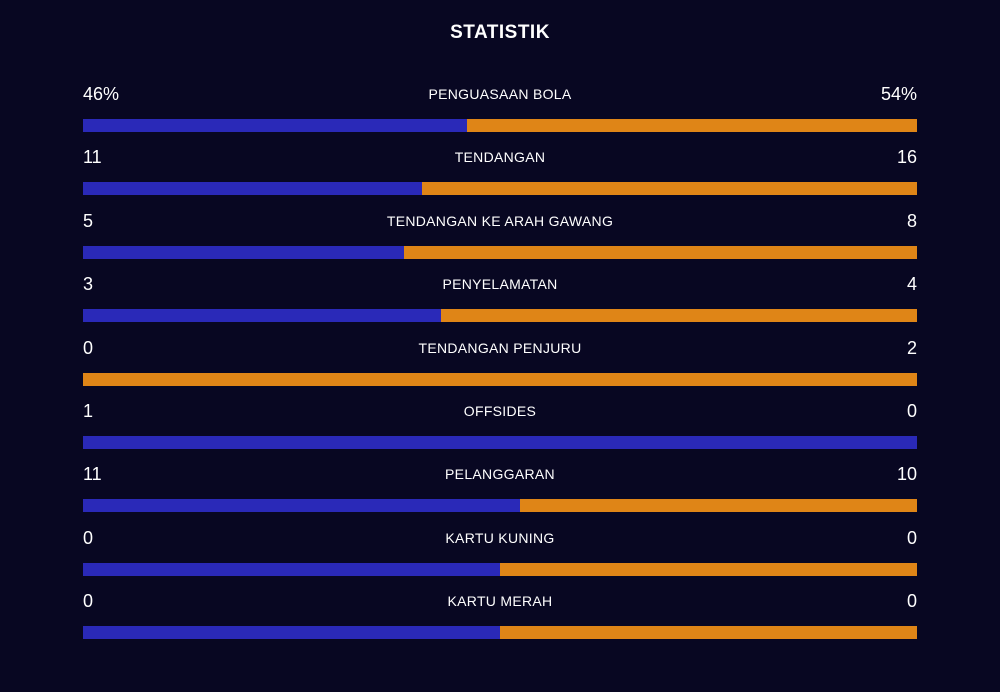 The height and width of the screenshot is (692, 1000). What do you see at coordinates (906, 157) in the screenshot?
I see `away-value: 16` at bounding box center [906, 157].